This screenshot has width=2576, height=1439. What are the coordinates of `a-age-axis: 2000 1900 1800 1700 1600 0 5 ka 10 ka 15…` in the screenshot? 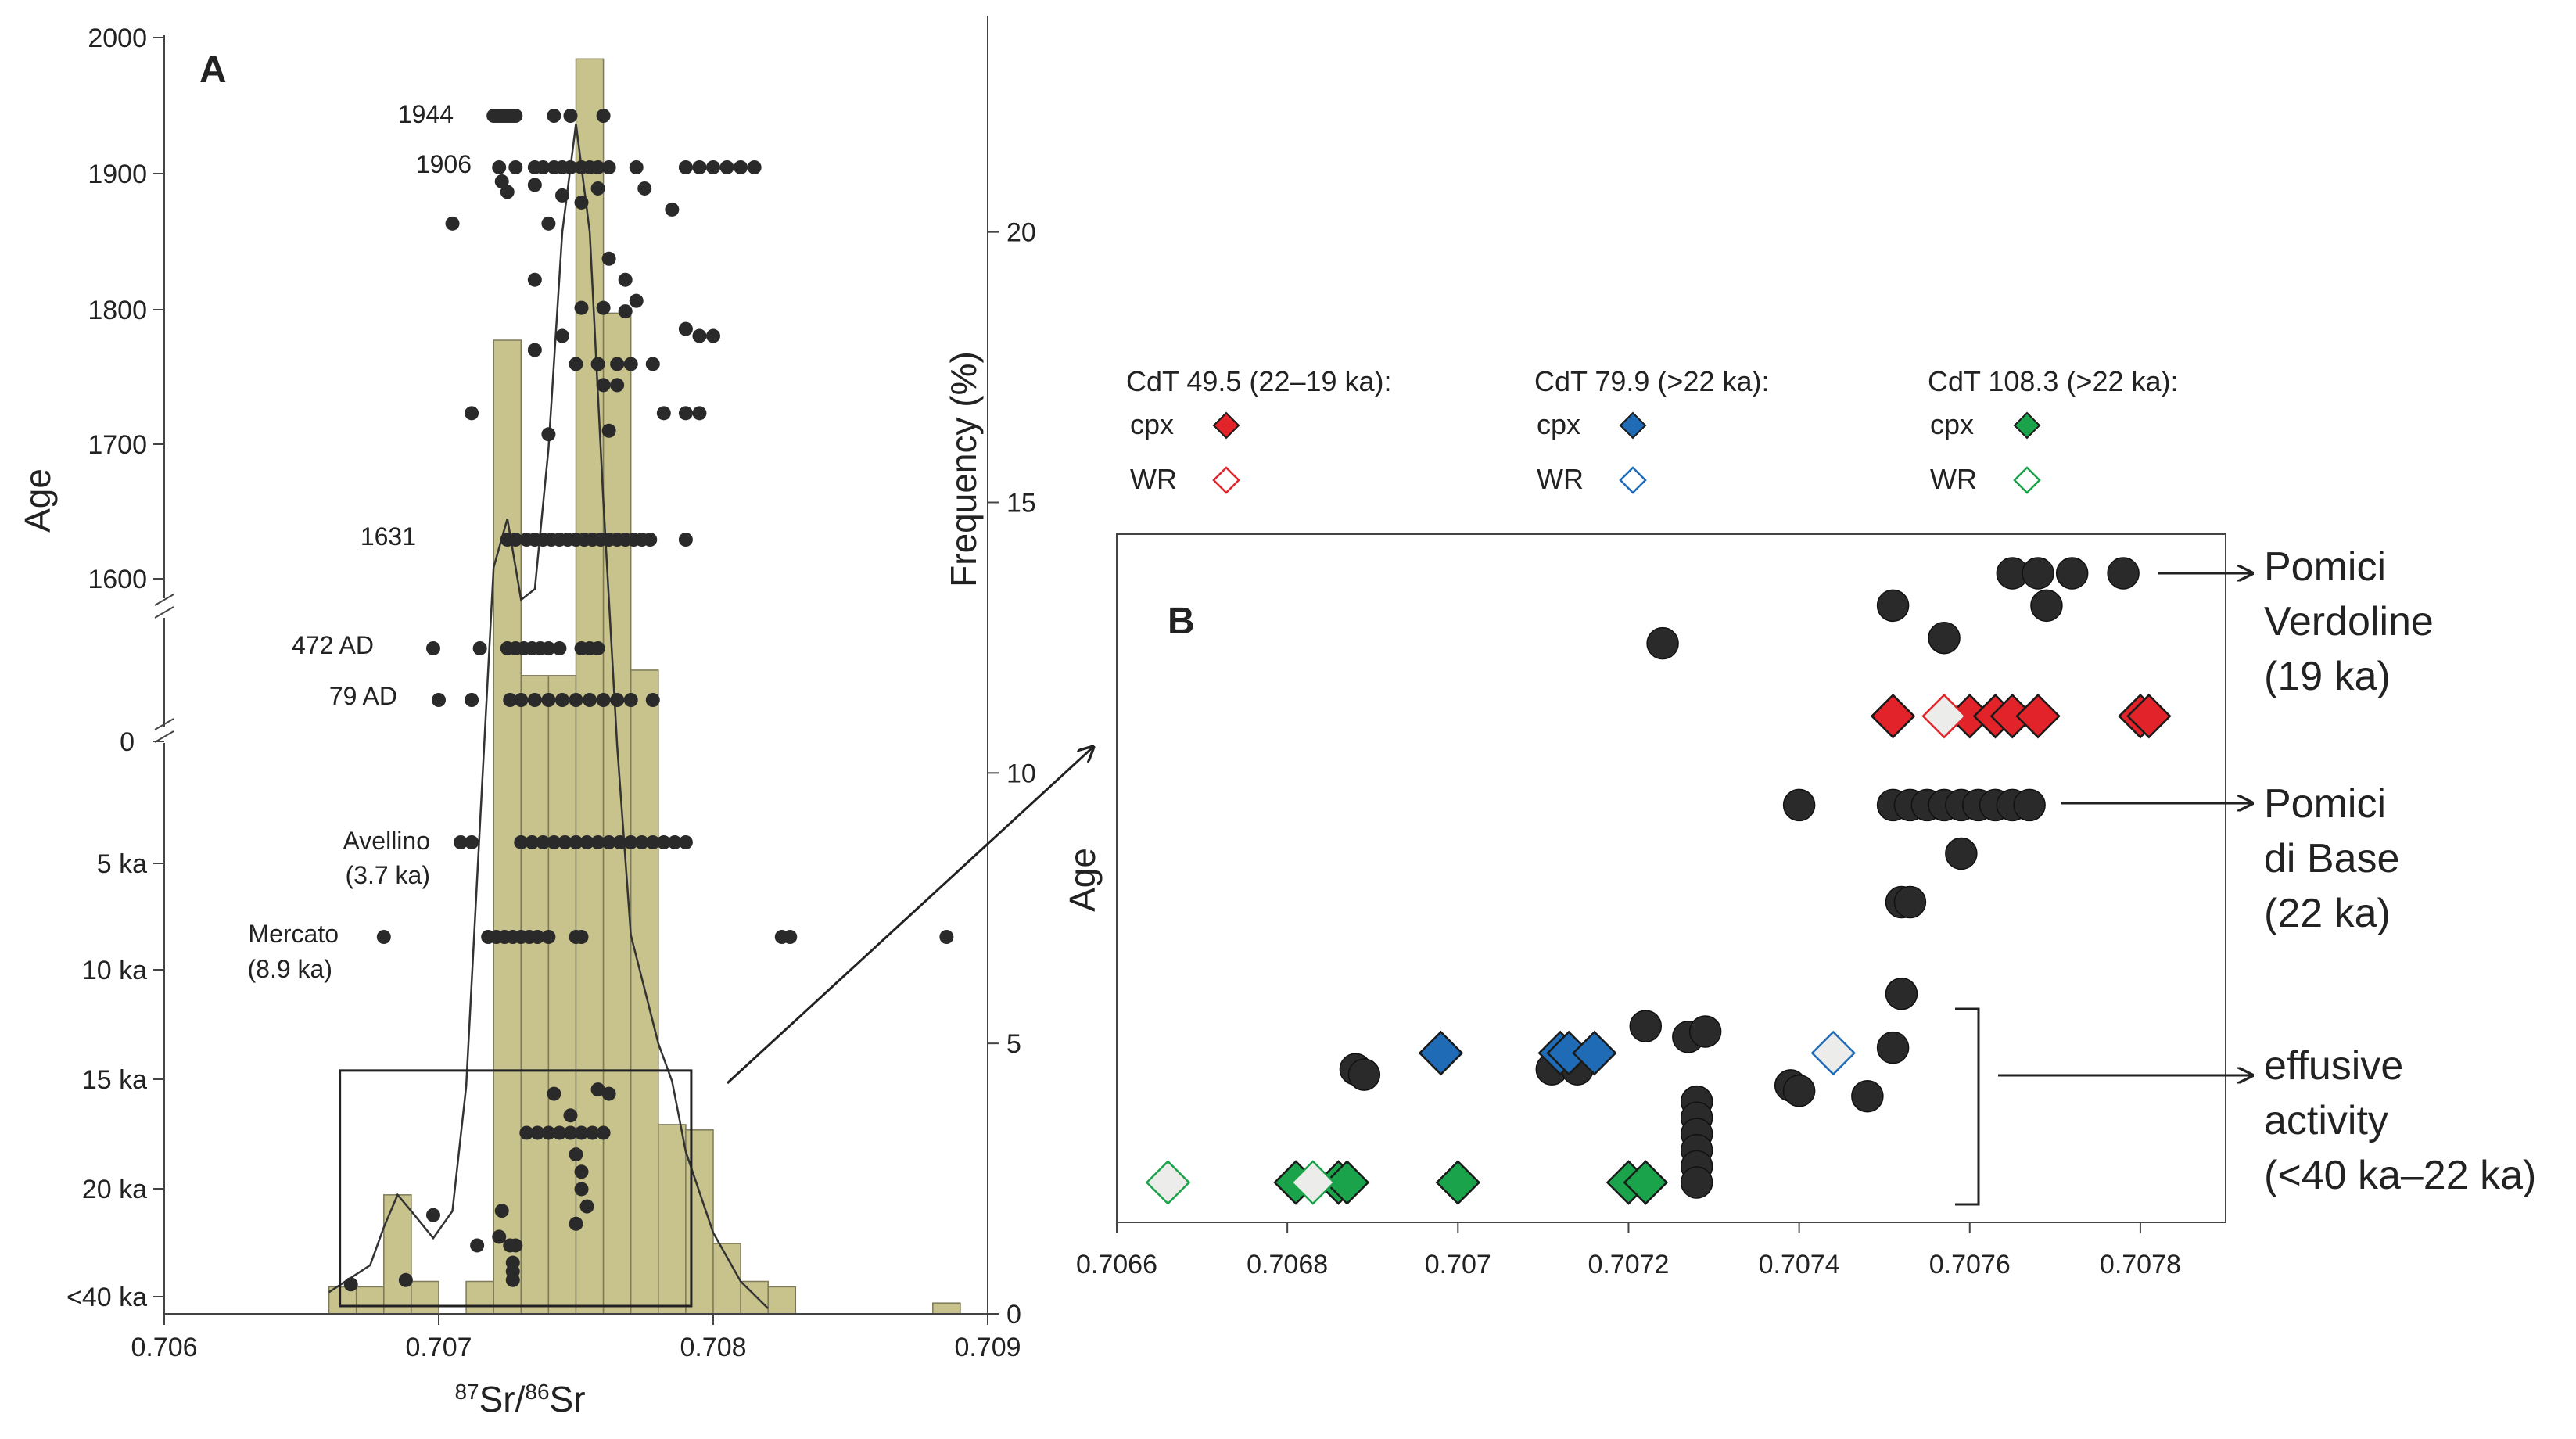 It's located at (115, 667).